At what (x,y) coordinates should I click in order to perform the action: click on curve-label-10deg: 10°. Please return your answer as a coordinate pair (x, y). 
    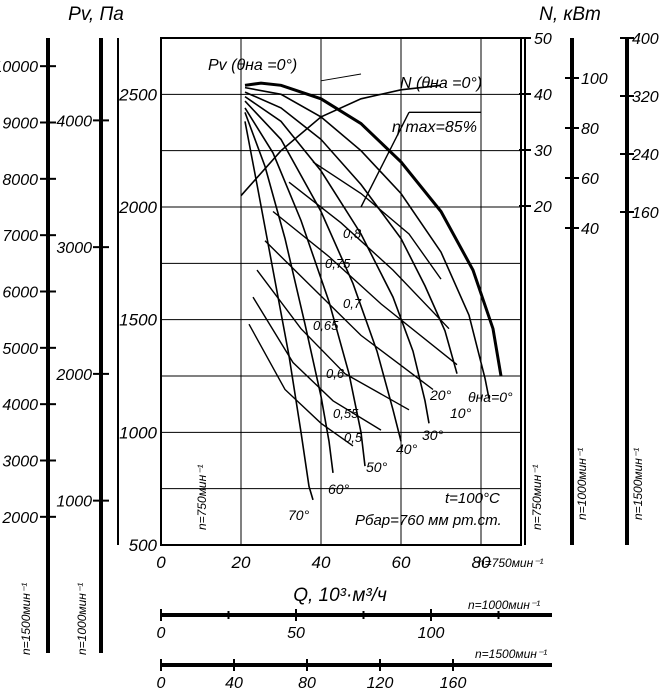
    Looking at the image, I should click on (461, 413).